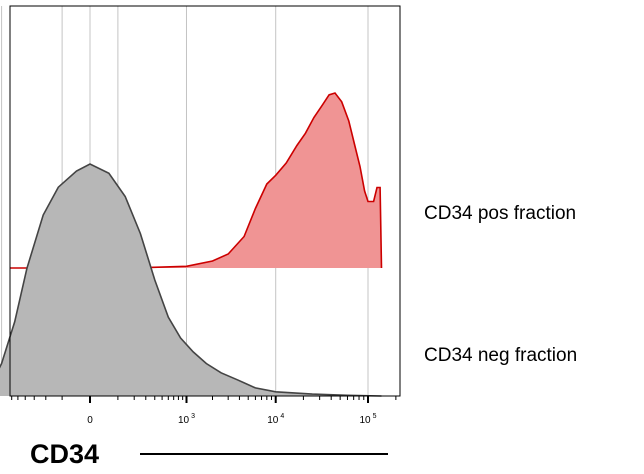 The width and height of the screenshot is (644, 474). What do you see at coordinates (375, 416) in the screenshot?
I see `x-tick-exponent: 5` at bounding box center [375, 416].